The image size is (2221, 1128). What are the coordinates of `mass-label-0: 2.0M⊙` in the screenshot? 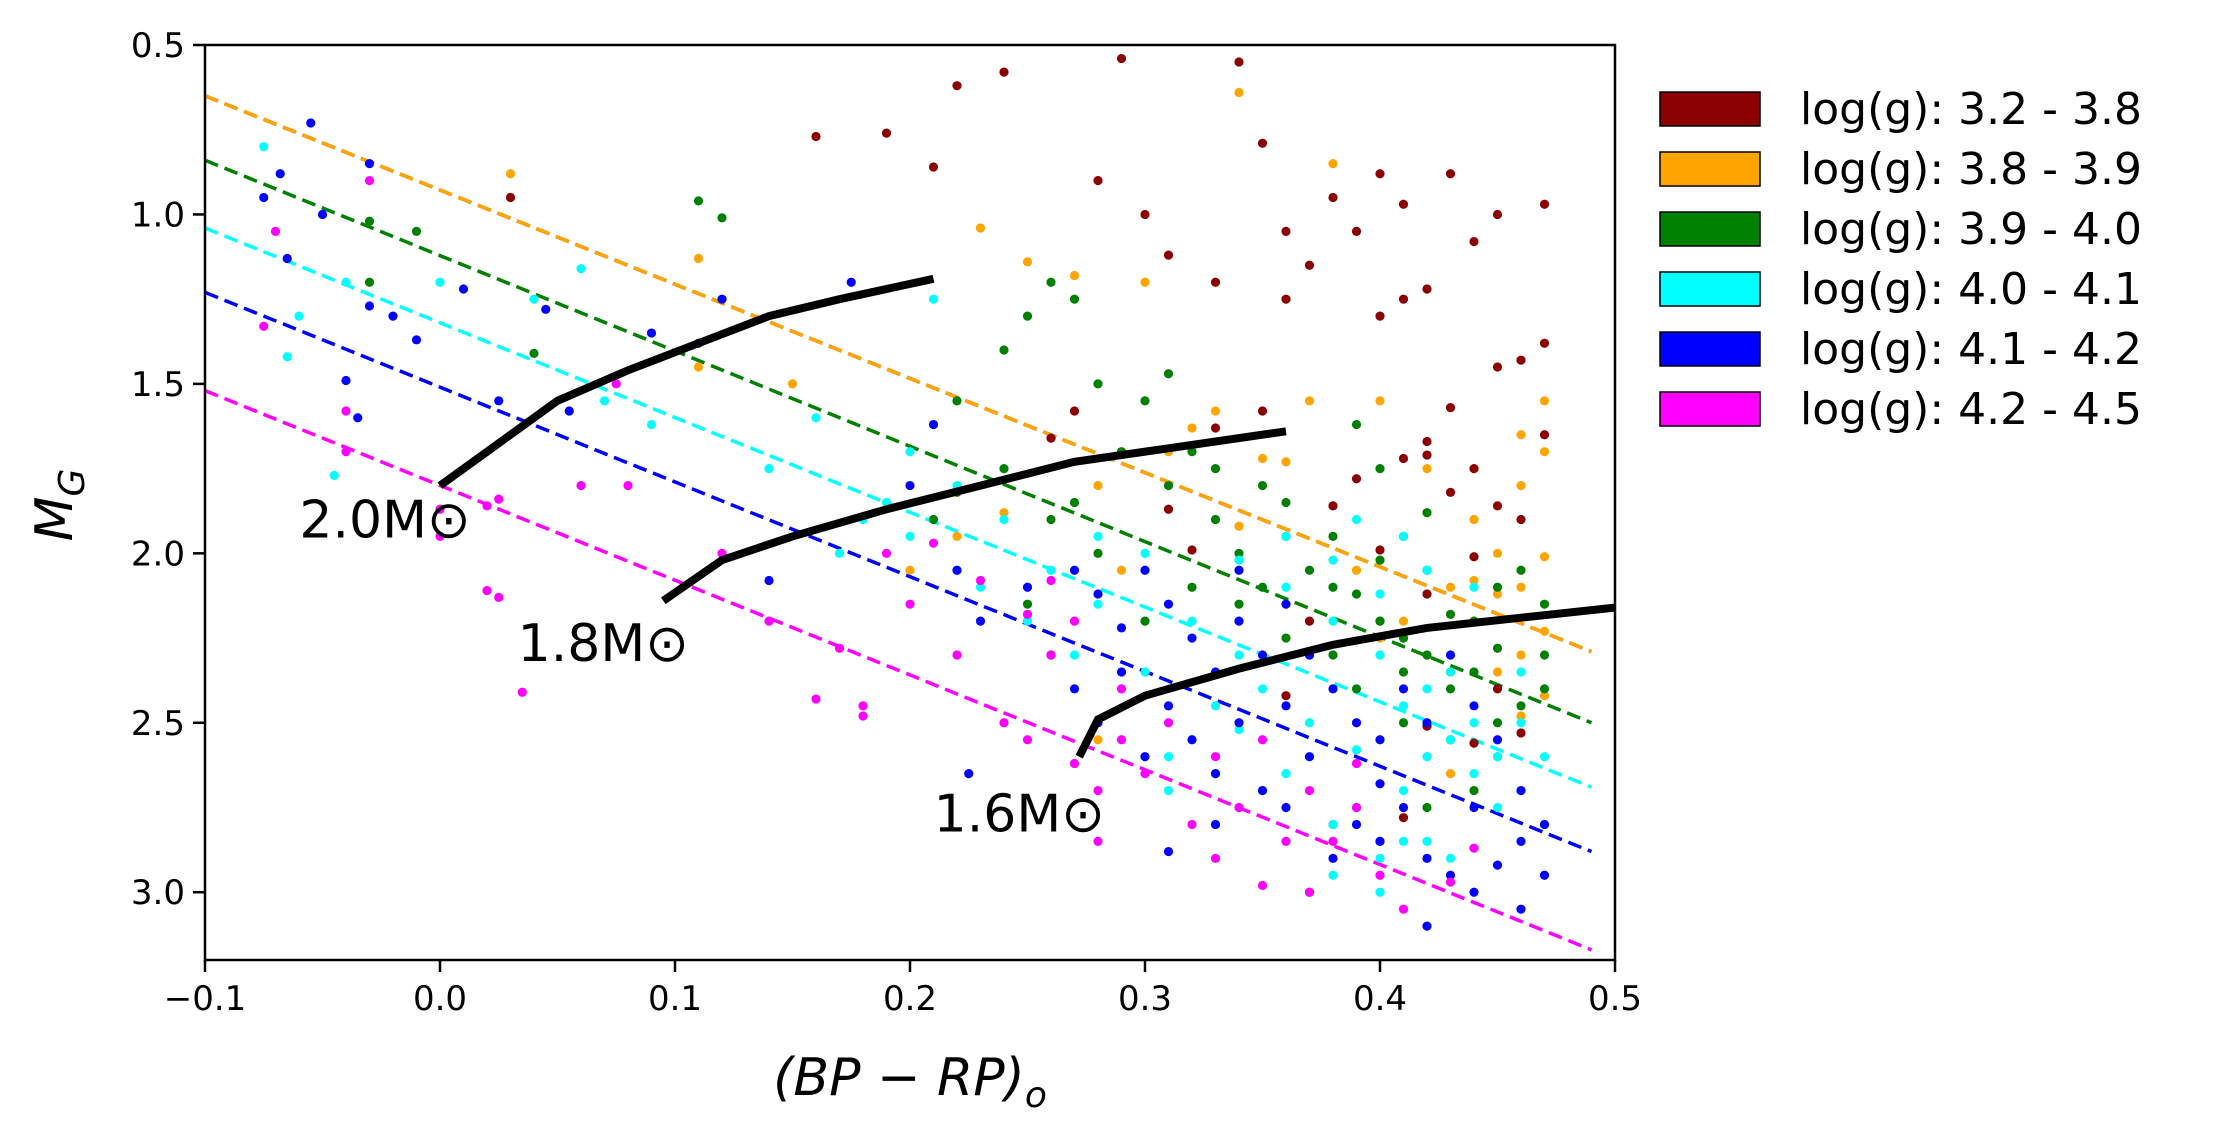 It's located at (384, 521).